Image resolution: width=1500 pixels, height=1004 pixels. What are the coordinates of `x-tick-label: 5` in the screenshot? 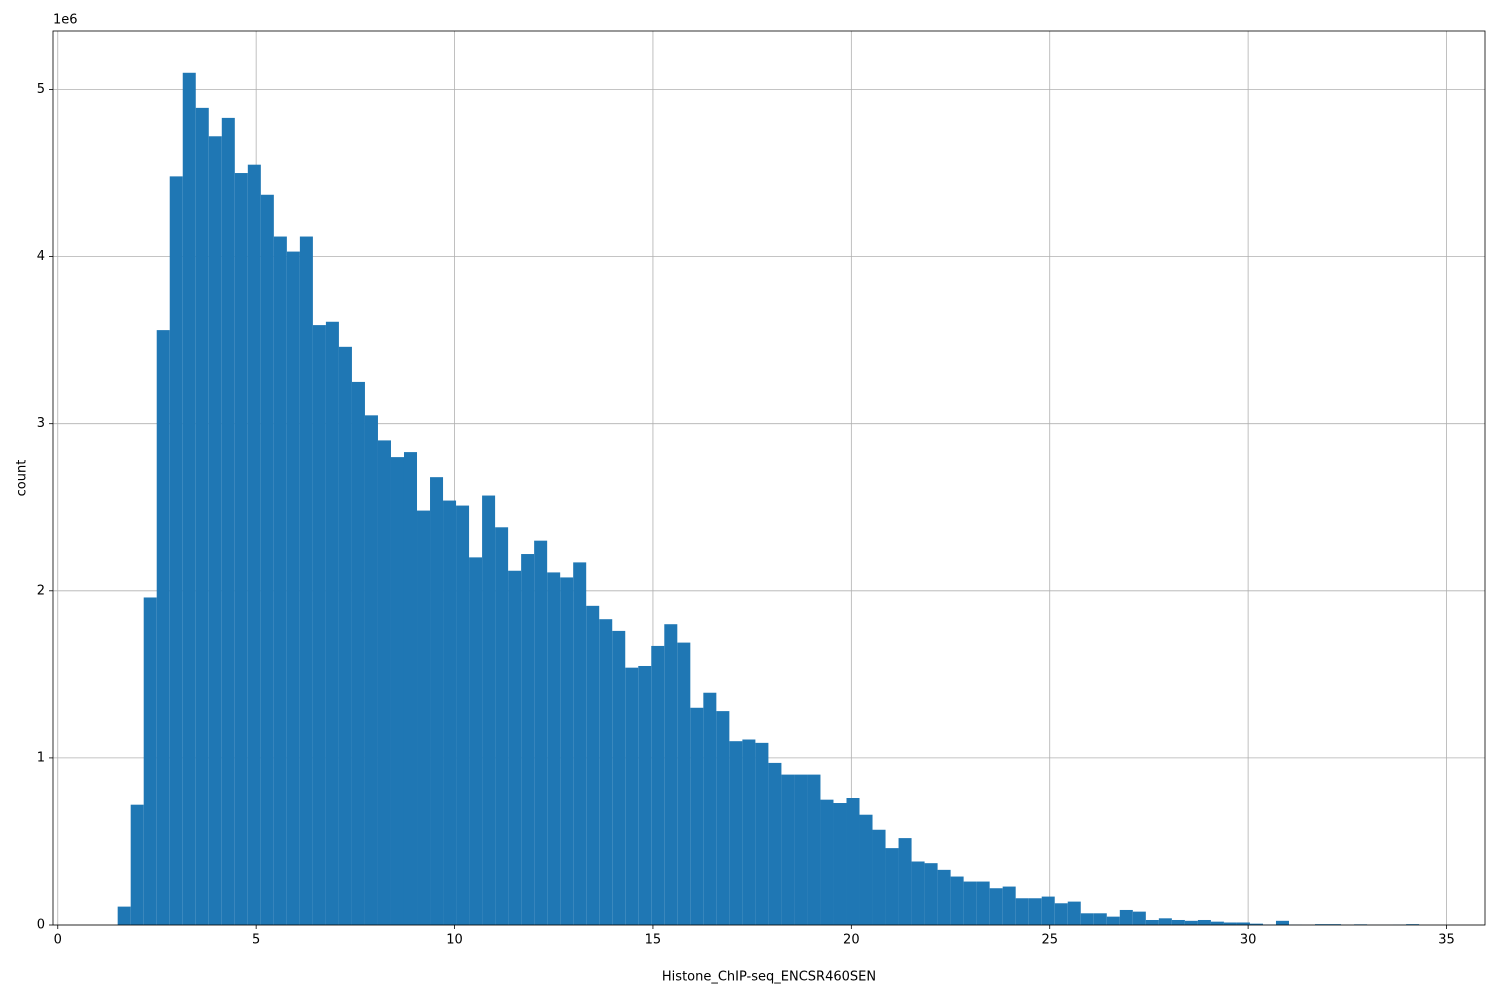 It's located at (256, 940).